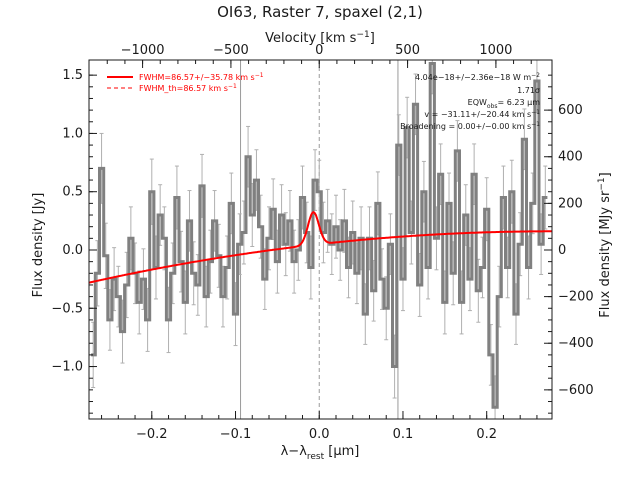 The width and height of the screenshot is (640, 480). What do you see at coordinates (320, 453) in the screenshot?
I see `x-axis-label: λ−λrest [μm]` at bounding box center [320, 453].